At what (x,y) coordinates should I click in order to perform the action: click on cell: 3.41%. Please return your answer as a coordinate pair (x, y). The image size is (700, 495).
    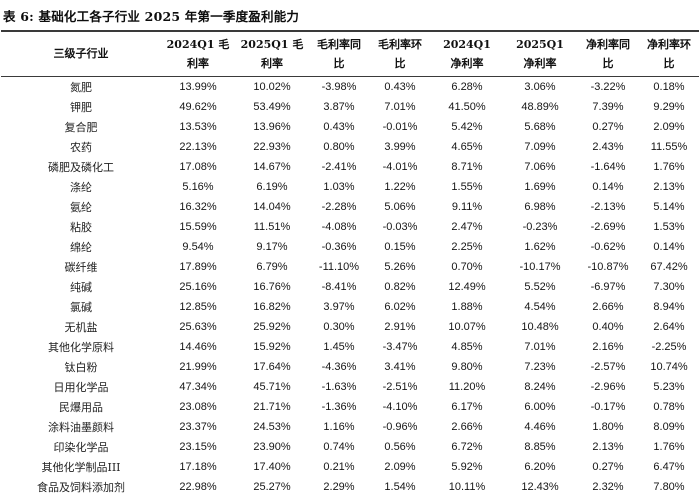
    Looking at the image, I should click on (400, 367).